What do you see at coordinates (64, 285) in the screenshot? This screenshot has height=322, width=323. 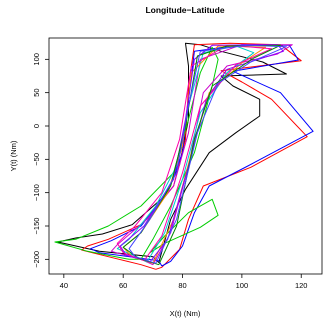 I see `x-tick-label: 40` at bounding box center [64, 285].